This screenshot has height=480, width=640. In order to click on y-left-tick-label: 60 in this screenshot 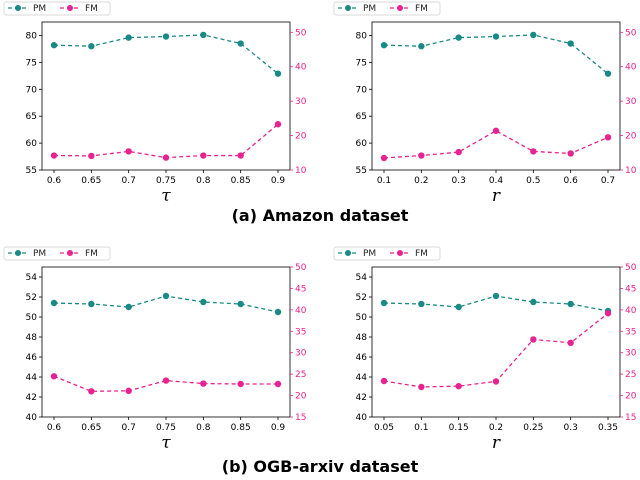, I will do `click(32, 144)`.